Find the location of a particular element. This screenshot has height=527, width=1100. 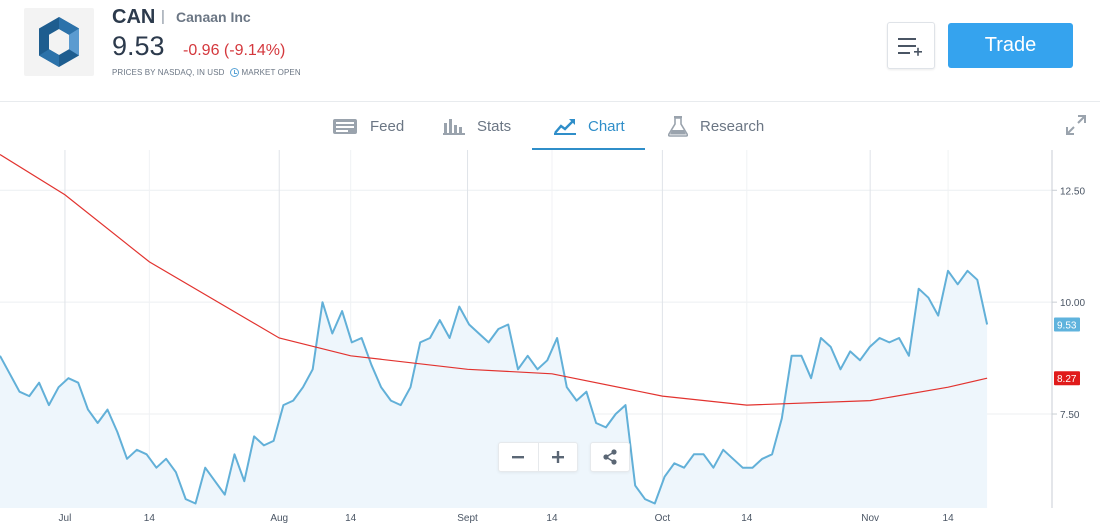

tab-research: Research is located at coordinates (716, 126).